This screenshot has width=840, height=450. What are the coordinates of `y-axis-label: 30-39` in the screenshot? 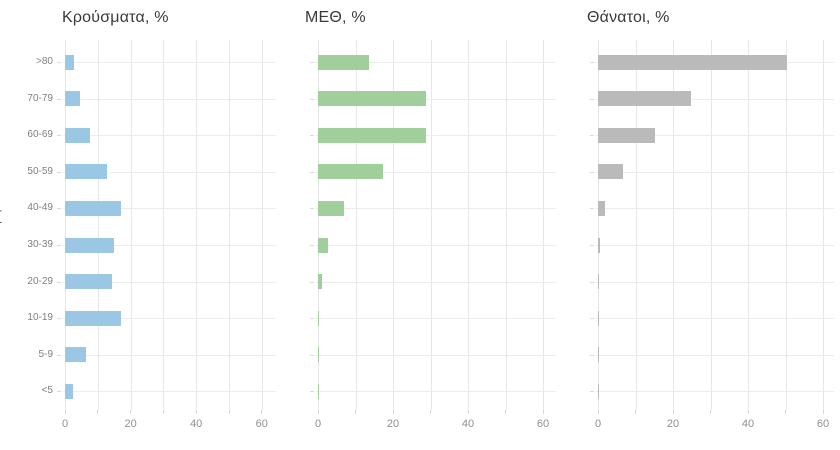 It's located at (40, 244).